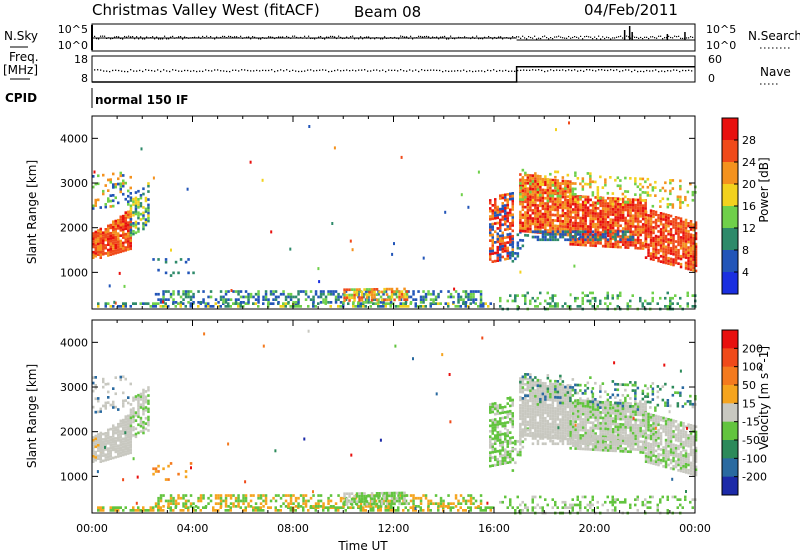 This screenshot has height=554, width=800. I want to click on nsky-tick-top: 10^5, so click(73, 29).